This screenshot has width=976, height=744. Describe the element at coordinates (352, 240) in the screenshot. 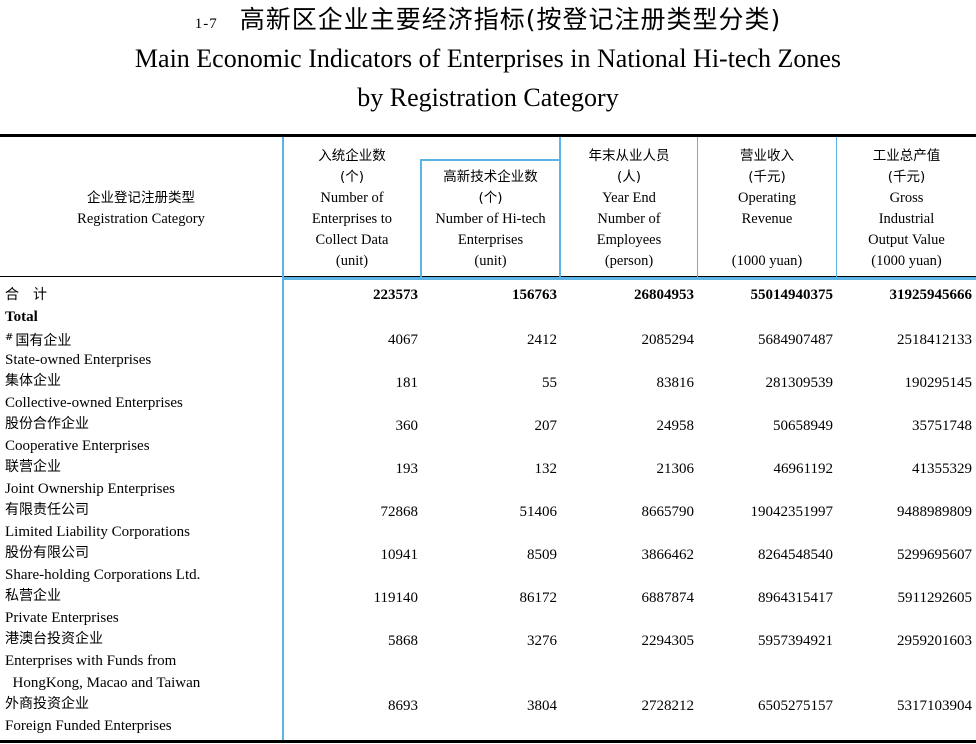

I see `header-enterprises-en3: Collect Data` at that location.